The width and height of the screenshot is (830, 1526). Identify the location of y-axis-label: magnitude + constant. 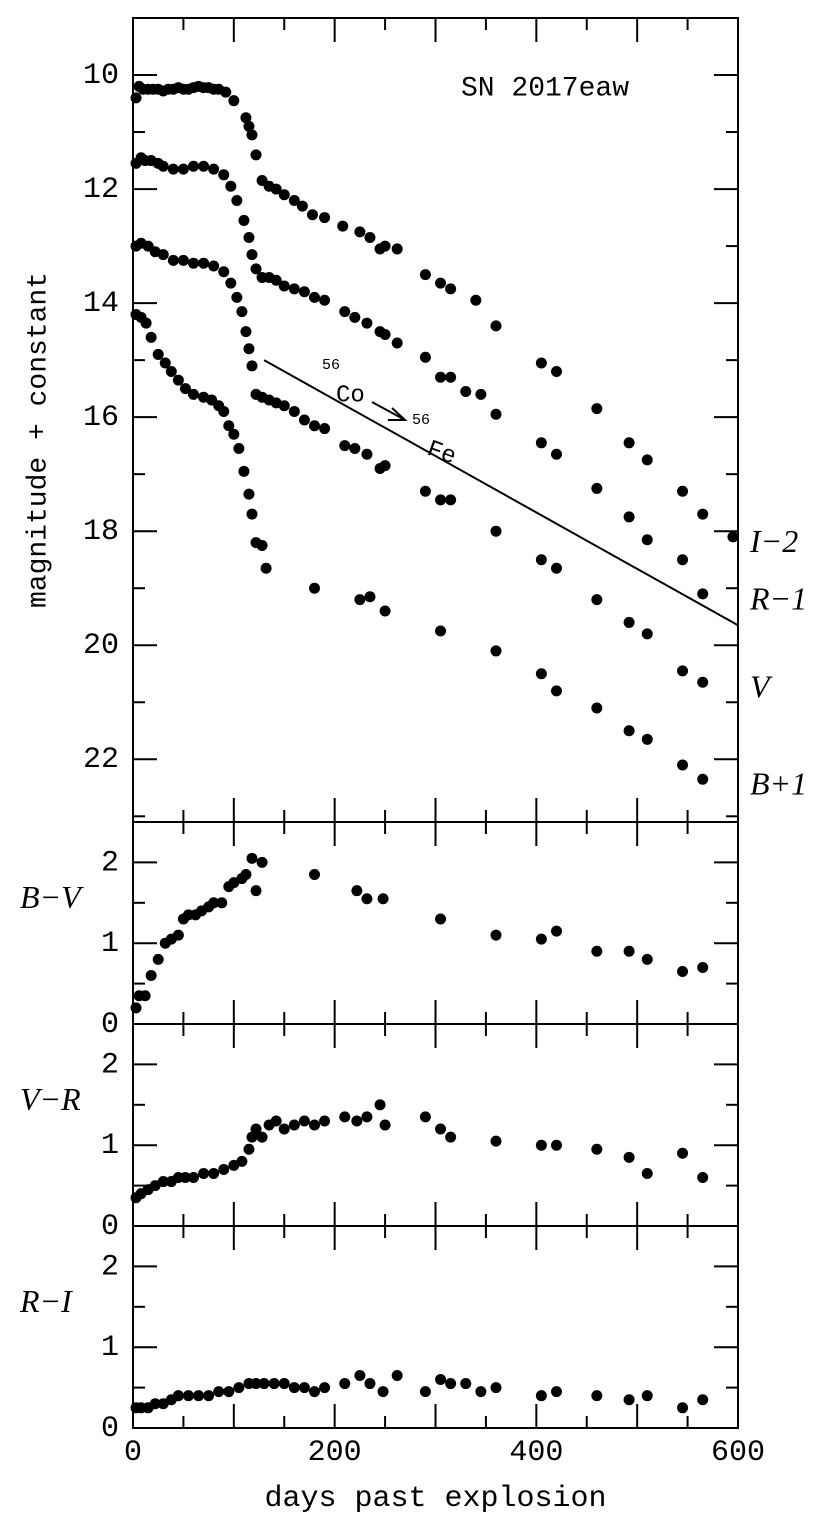
(38, 440).